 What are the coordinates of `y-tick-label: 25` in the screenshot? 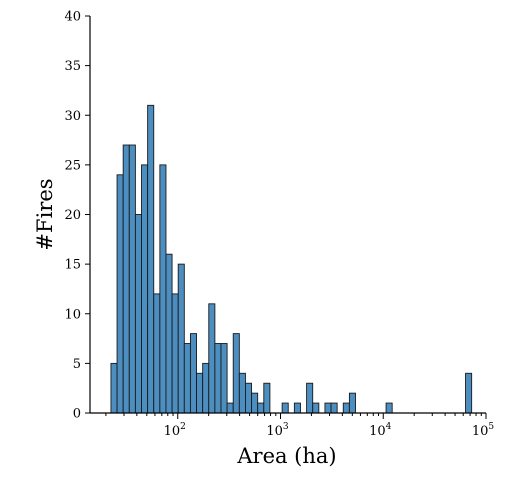 It's located at (72, 165).